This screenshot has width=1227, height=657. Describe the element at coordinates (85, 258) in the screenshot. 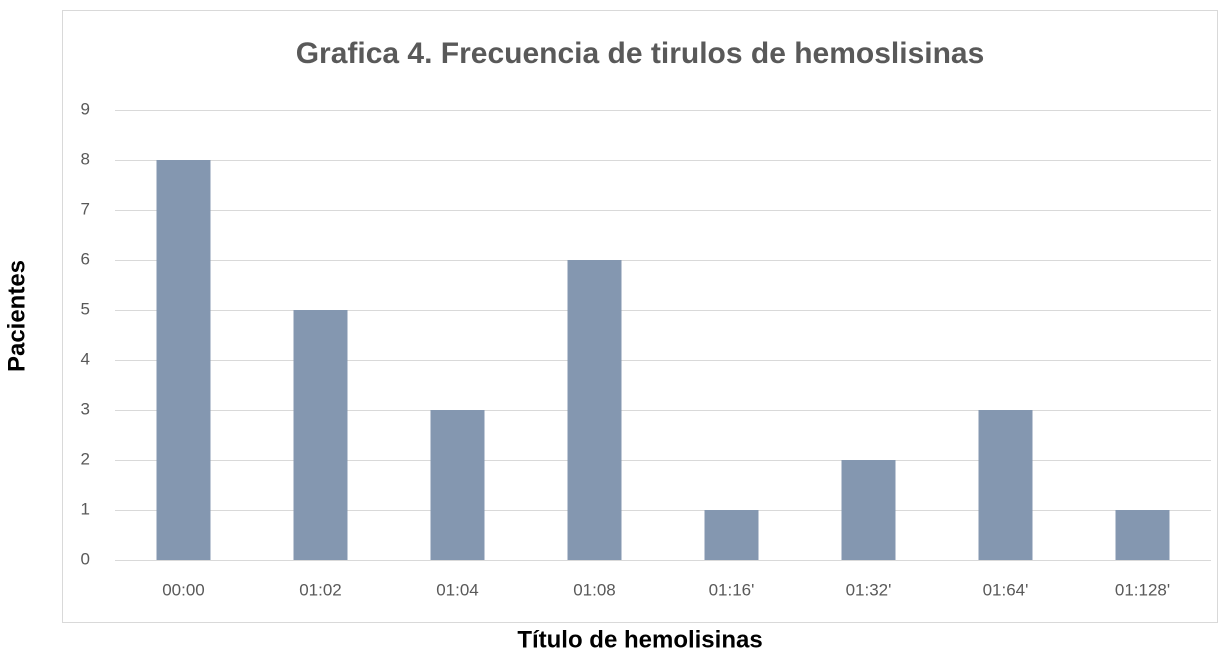

I see `y-tick-label: 6` at that location.